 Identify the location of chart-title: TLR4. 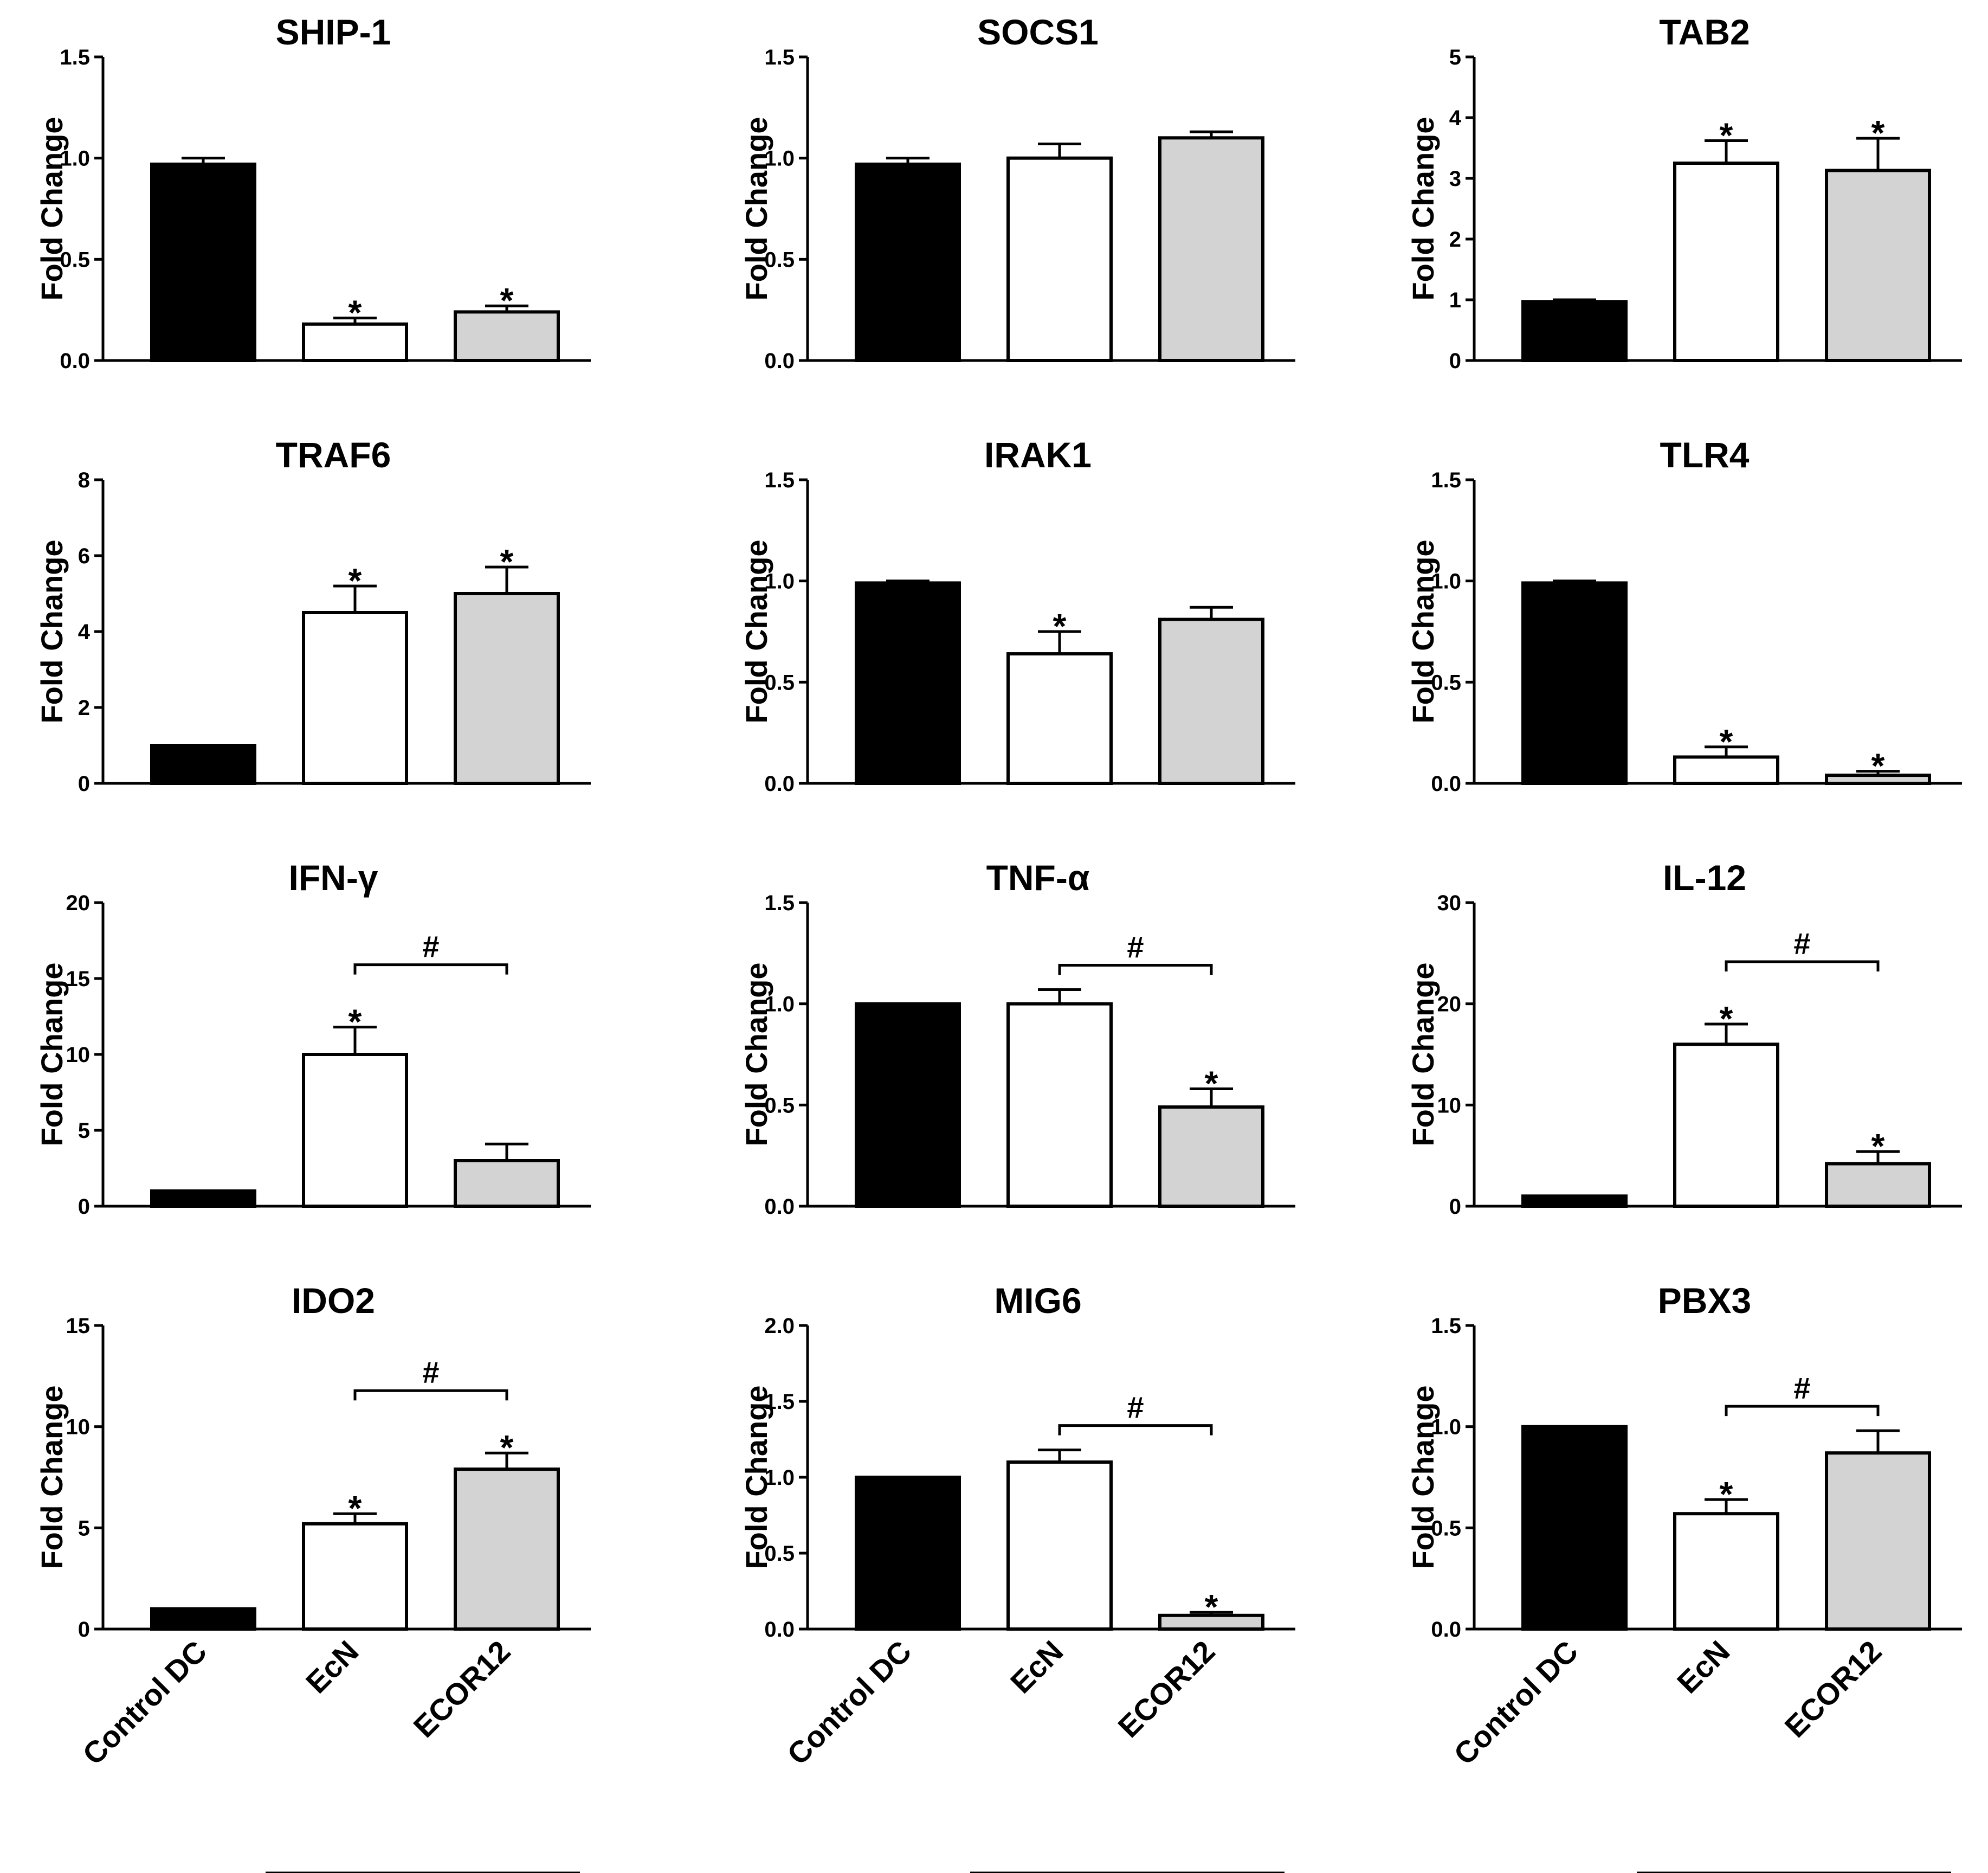
(1705, 455).